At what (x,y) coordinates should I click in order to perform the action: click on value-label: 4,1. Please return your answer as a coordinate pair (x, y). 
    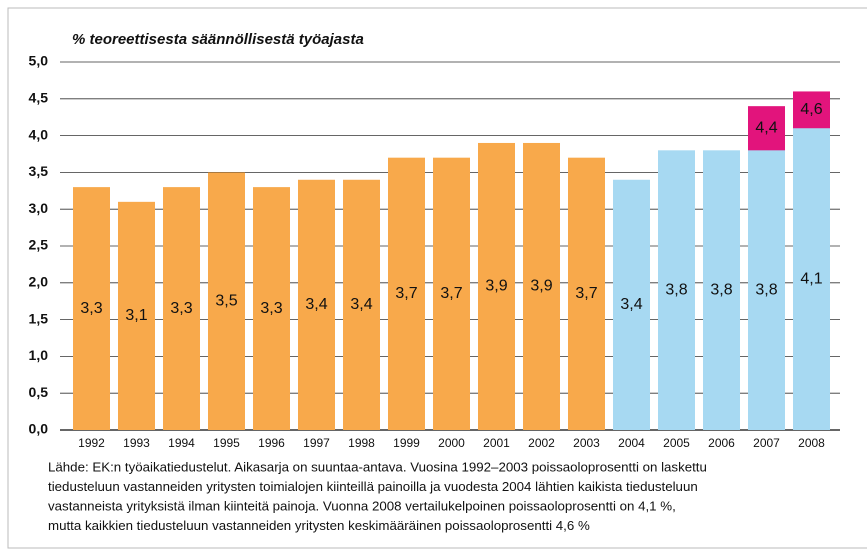
    Looking at the image, I should click on (811, 278).